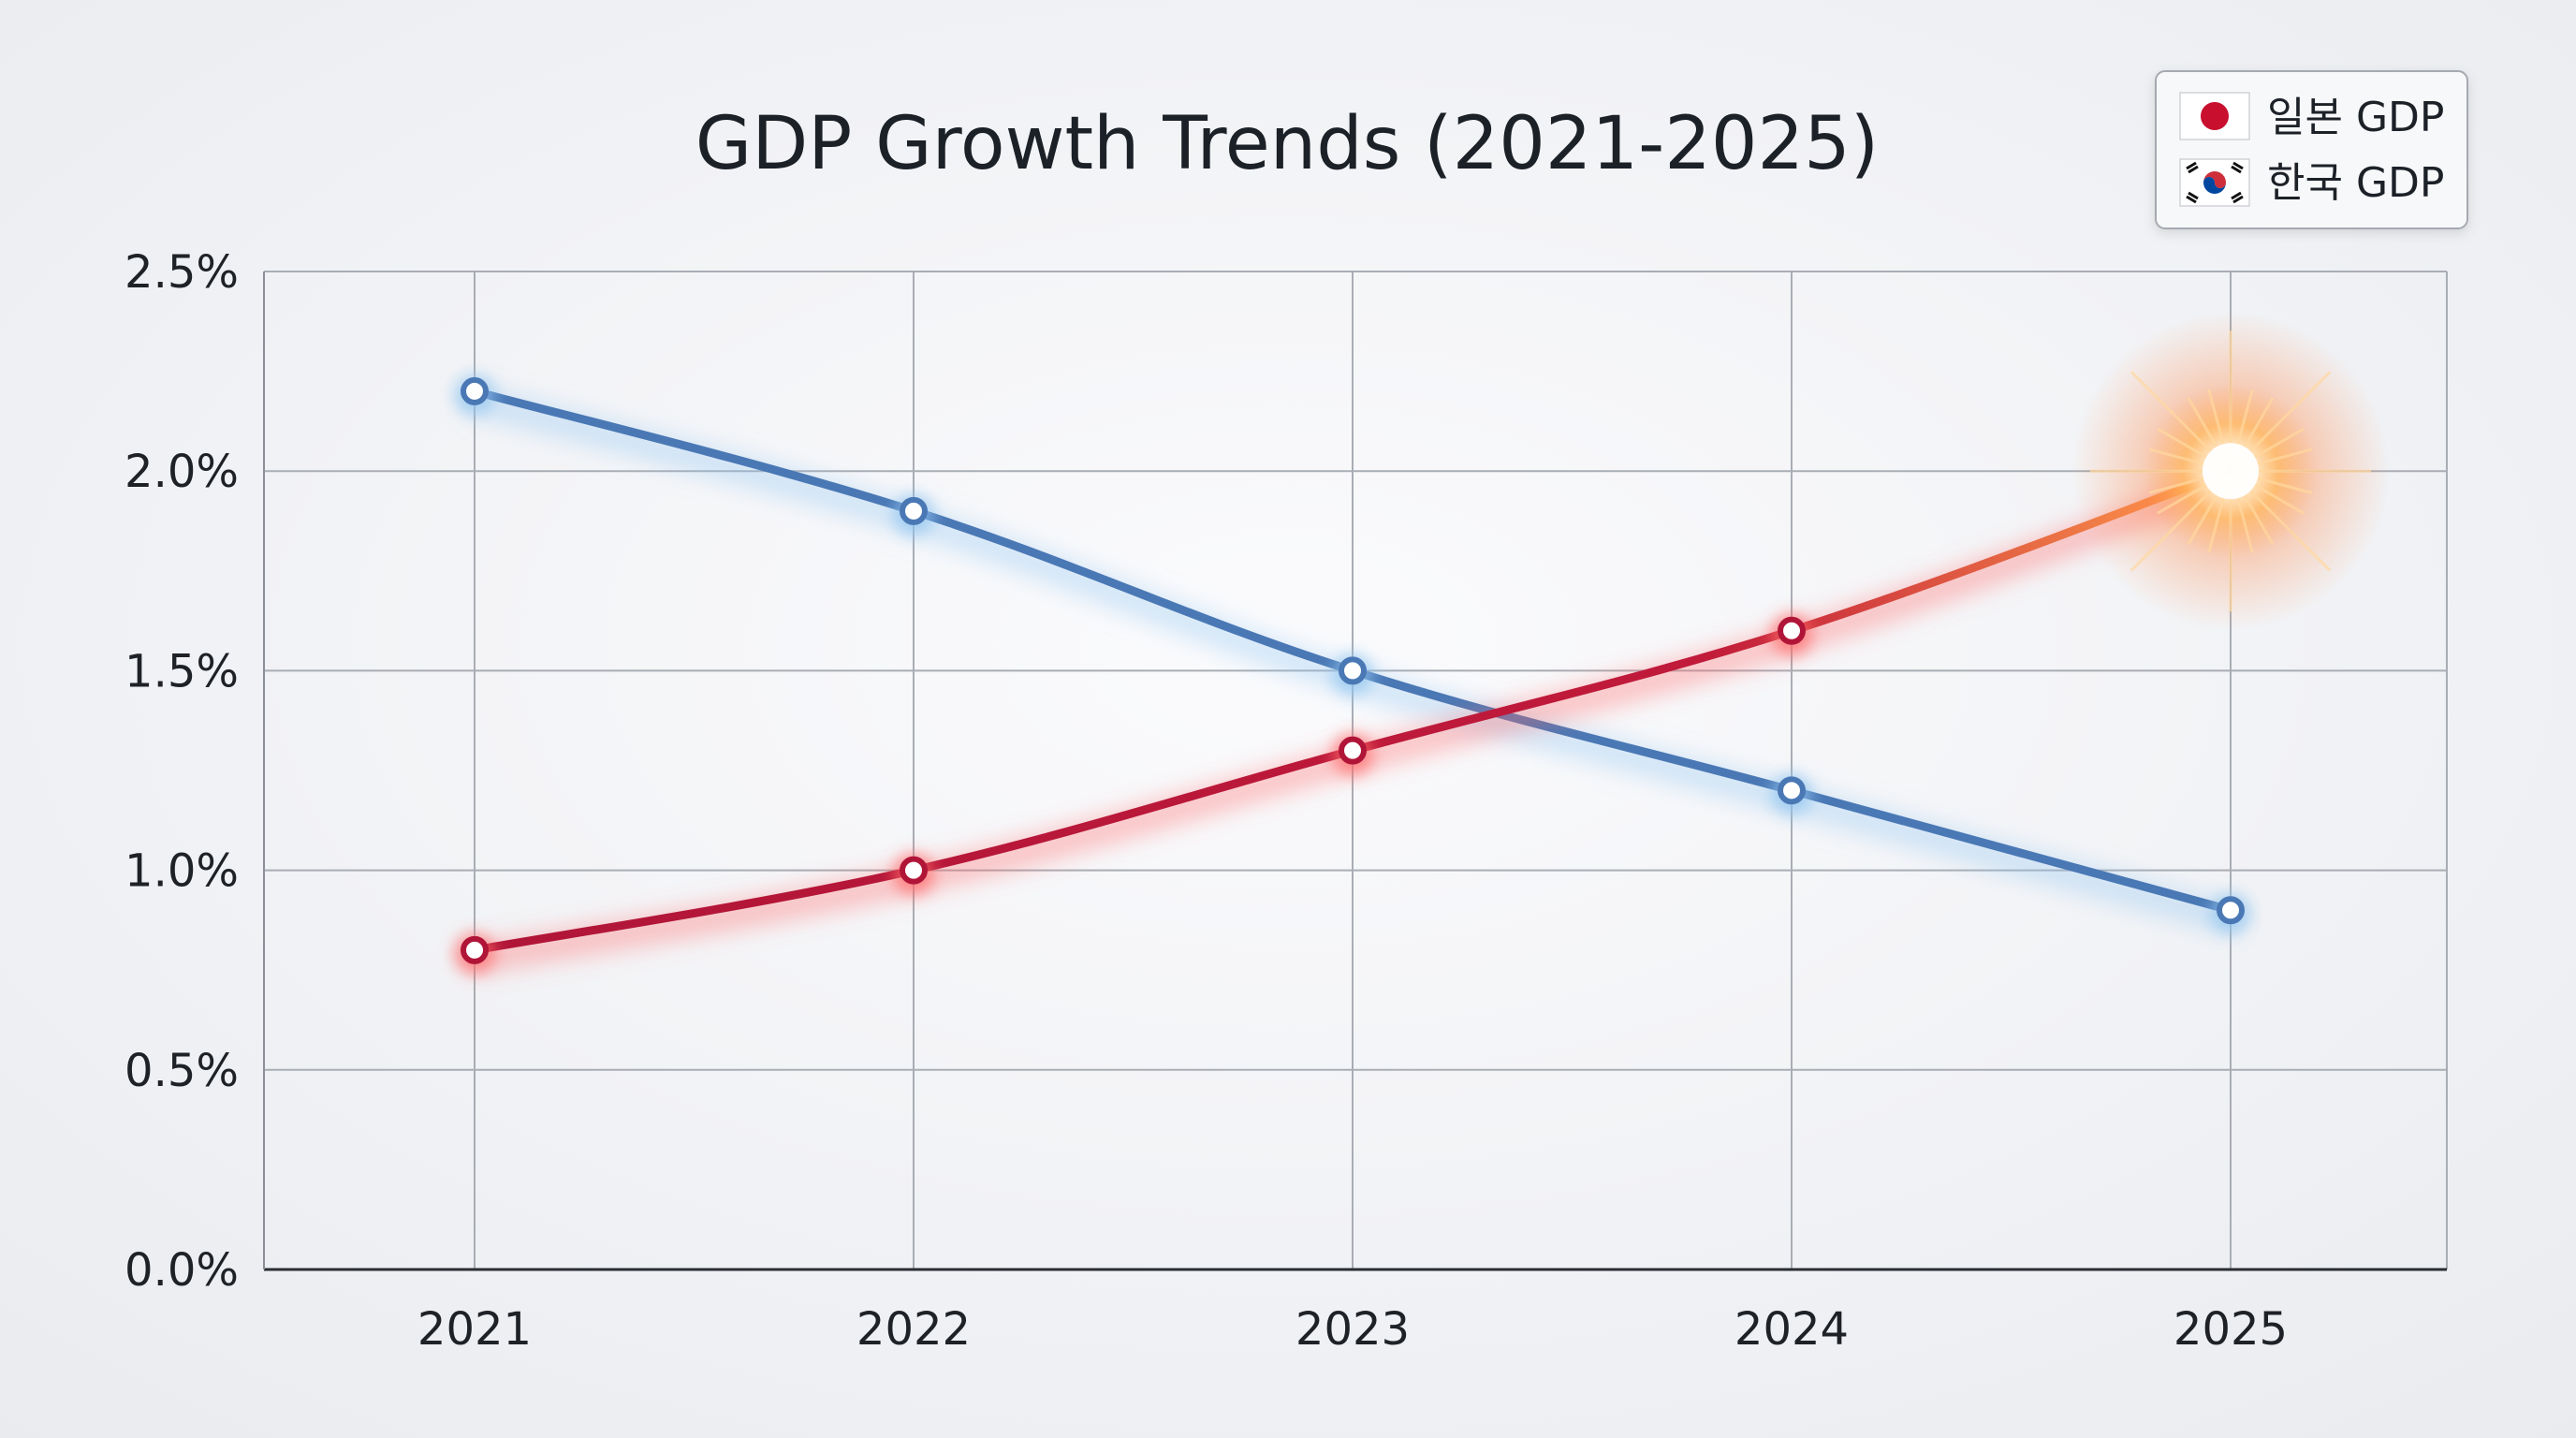 This screenshot has height=1438, width=2576. I want to click on chart-title: GDP Growth Trends (2021-2025), so click(1287, 144).